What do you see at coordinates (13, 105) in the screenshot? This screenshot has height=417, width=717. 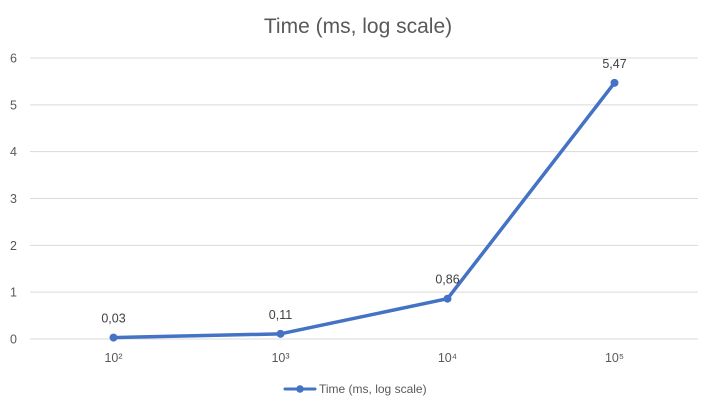 I see `y-tick-label: 5` at bounding box center [13, 105].